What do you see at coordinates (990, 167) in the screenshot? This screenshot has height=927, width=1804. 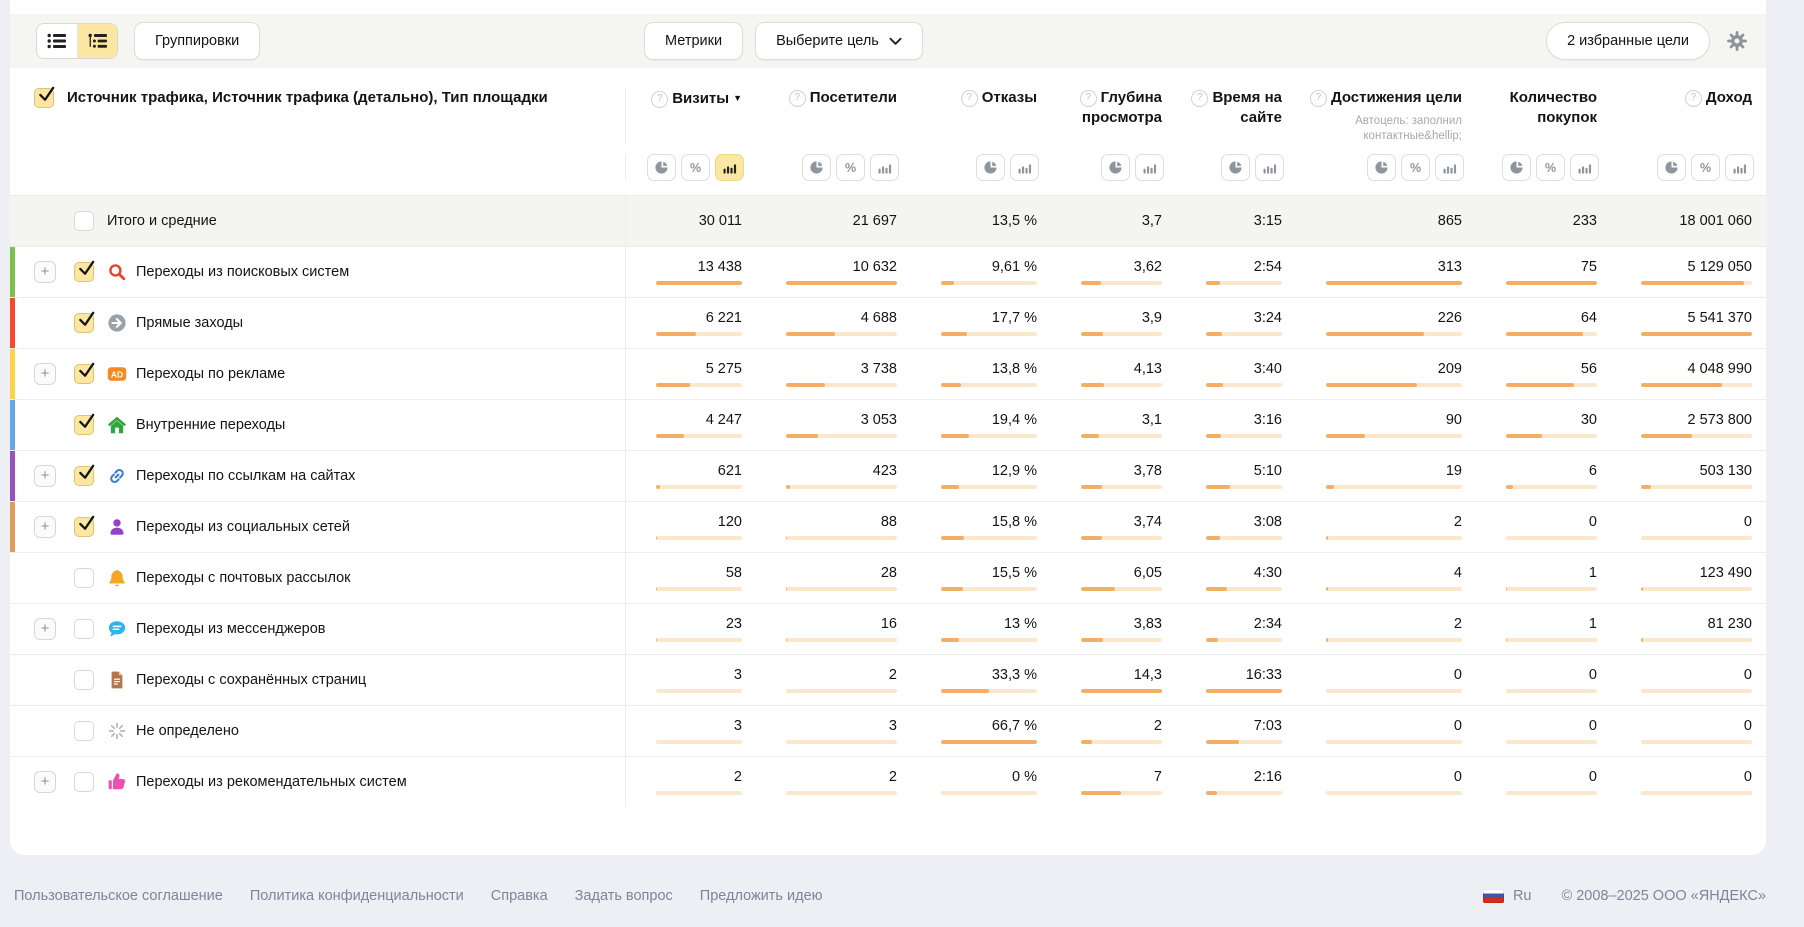 I see `bounce-pie-toggle` at bounding box center [990, 167].